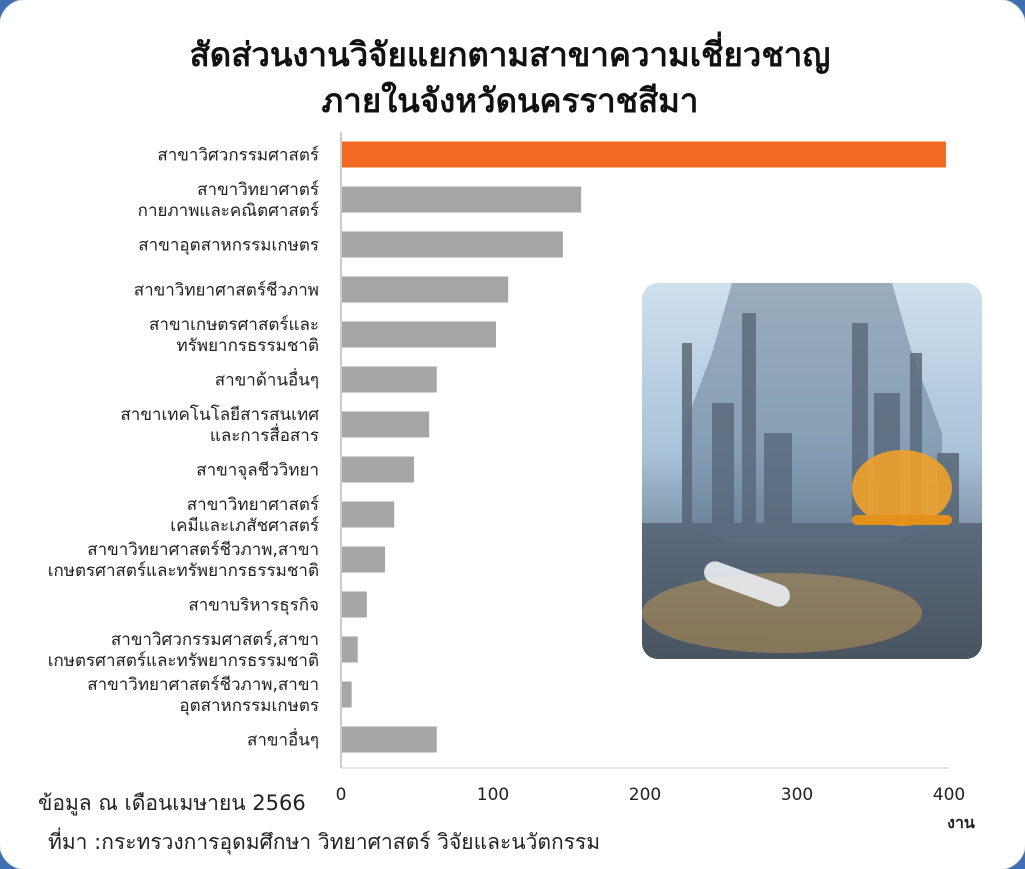 The image size is (1025, 869). Describe the element at coordinates (812, 471) in the screenshot. I see `engineer-refinery-photo` at that location.